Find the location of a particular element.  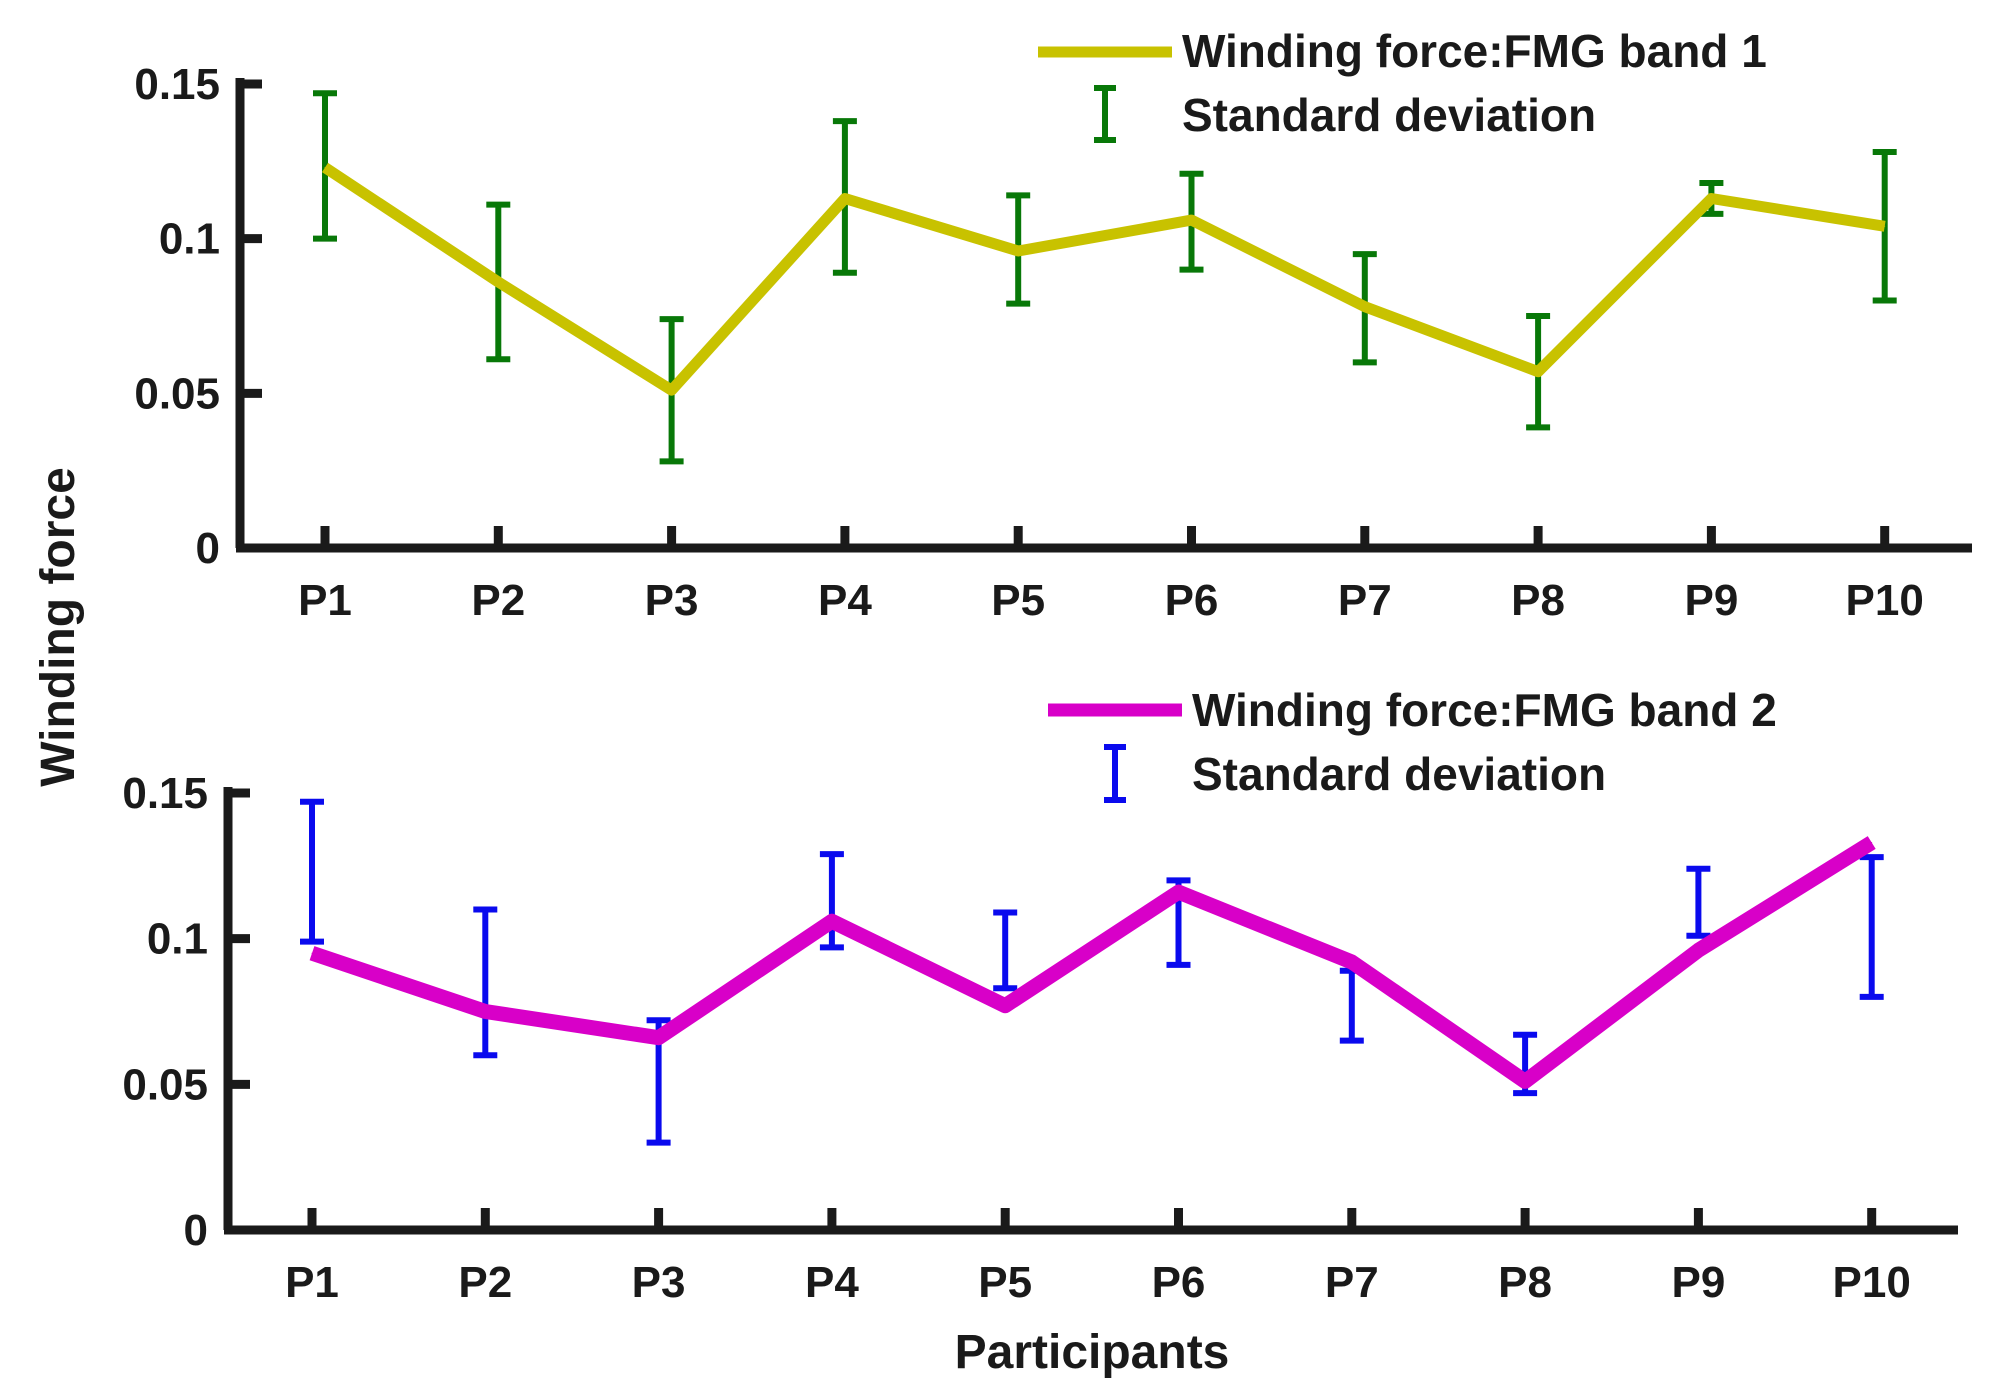

legend-label-stddev-top: Standard deviation is located at coordinates (1389, 115).